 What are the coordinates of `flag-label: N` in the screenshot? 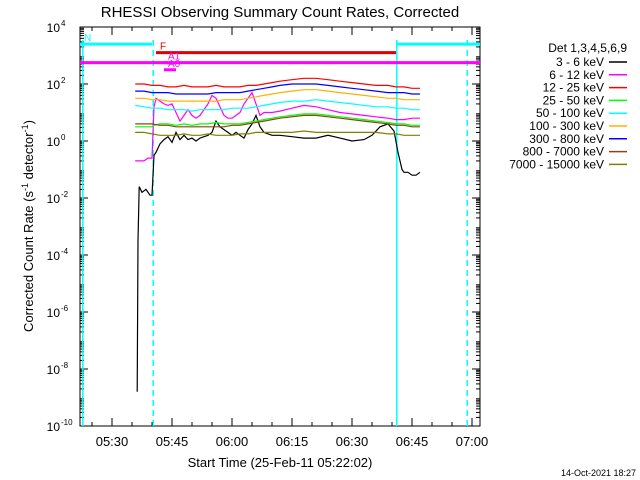 It's located at (87, 38).